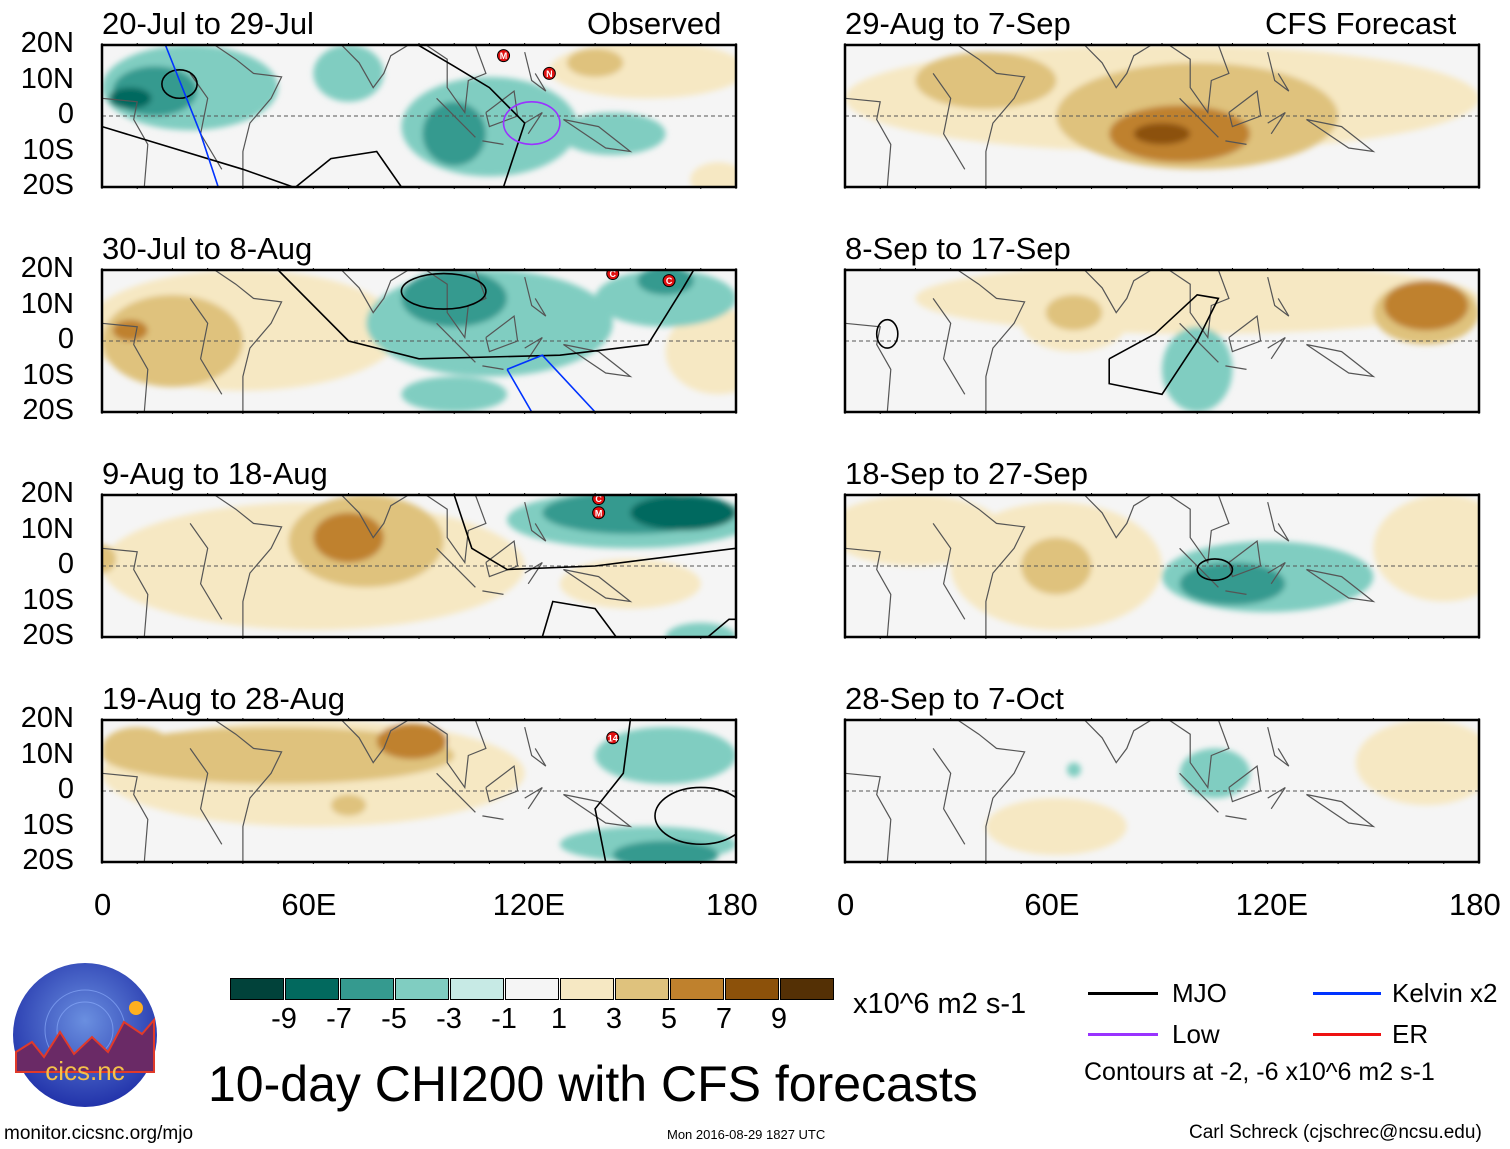 The width and height of the screenshot is (1510, 1149). Describe the element at coordinates (449, 1019) in the screenshot. I see `colorbar-label: -3` at that location.